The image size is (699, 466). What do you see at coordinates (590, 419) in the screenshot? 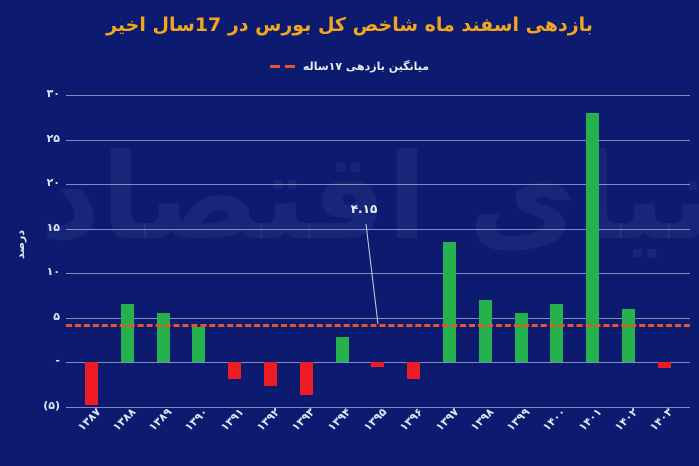
I see `x-tick-label-۱۴۰۱: ۱۴۰۱` at bounding box center [590, 419].